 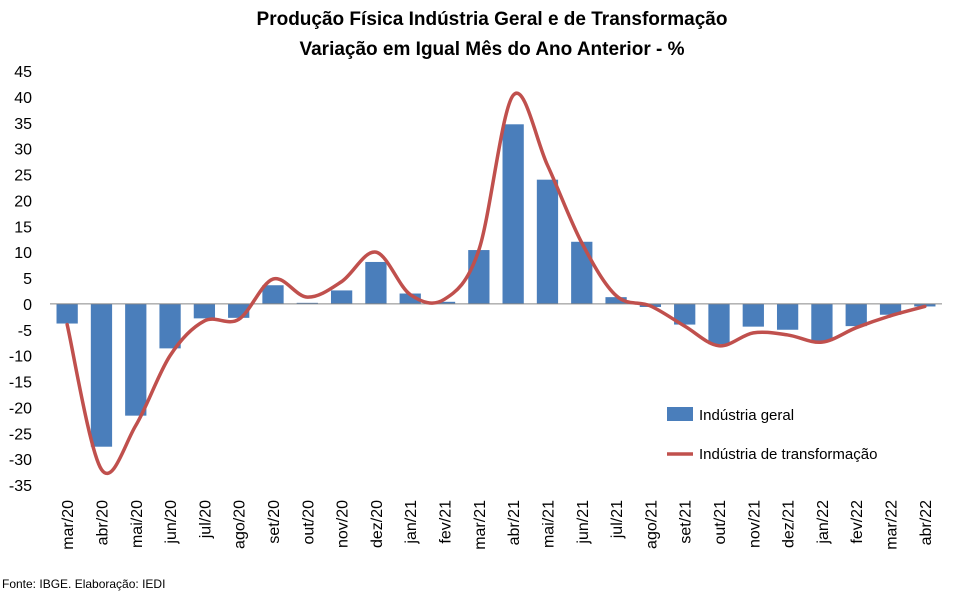 I want to click on y-tick-label: -5, so click(x=25, y=331).